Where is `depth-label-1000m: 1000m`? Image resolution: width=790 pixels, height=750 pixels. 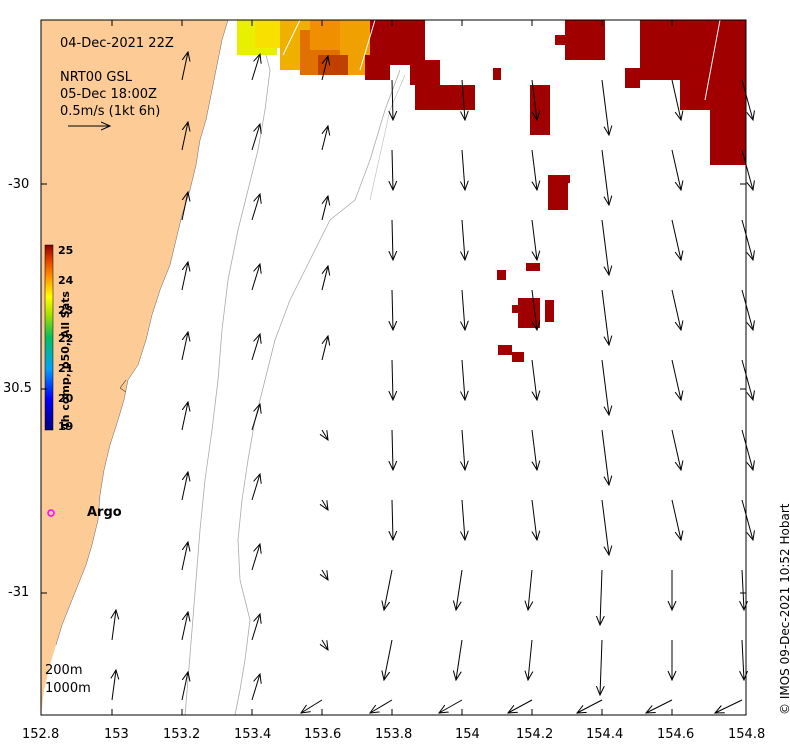 depth-label-1000m: 1000m is located at coordinates (68, 688).